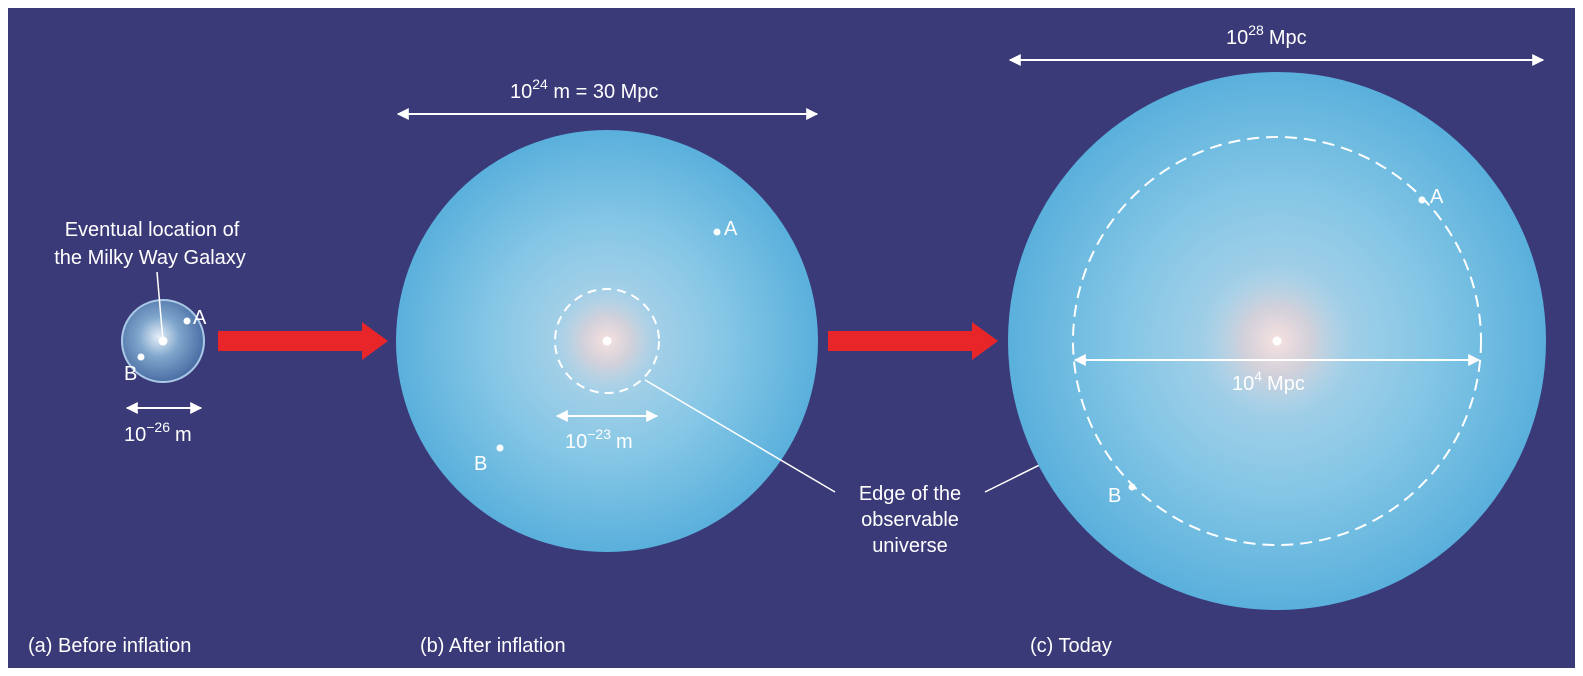 This screenshot has height=676, width=1583. What do you see at coordinates (540, 84) in the screenshot?
I see `top-width-exponent: 24` at bounding box center [540, 84].